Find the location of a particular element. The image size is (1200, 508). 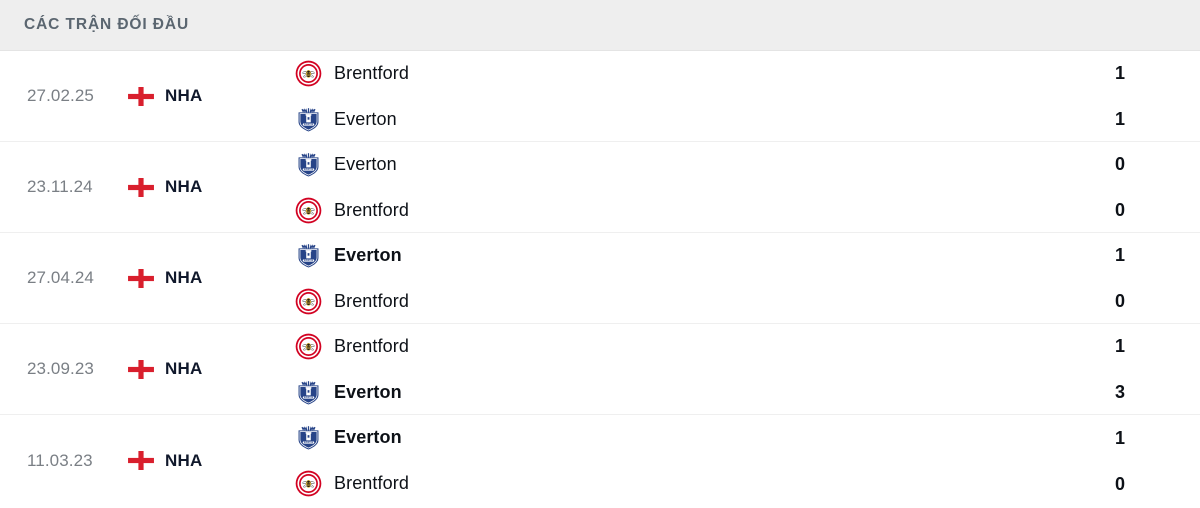

page-title: CÁC TRẬN ĐỐI ĐẦU is located at coordinates (107, 25).